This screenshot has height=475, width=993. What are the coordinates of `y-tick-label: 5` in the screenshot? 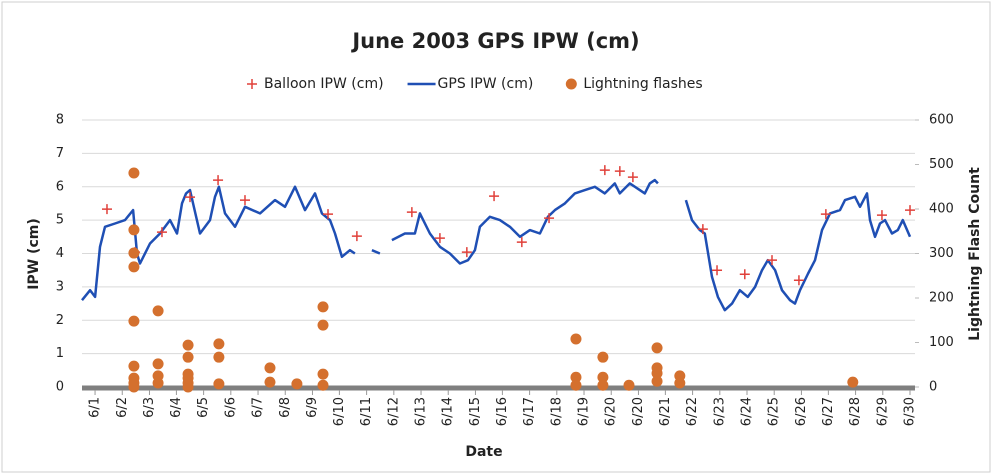 It's located at (60, 220).